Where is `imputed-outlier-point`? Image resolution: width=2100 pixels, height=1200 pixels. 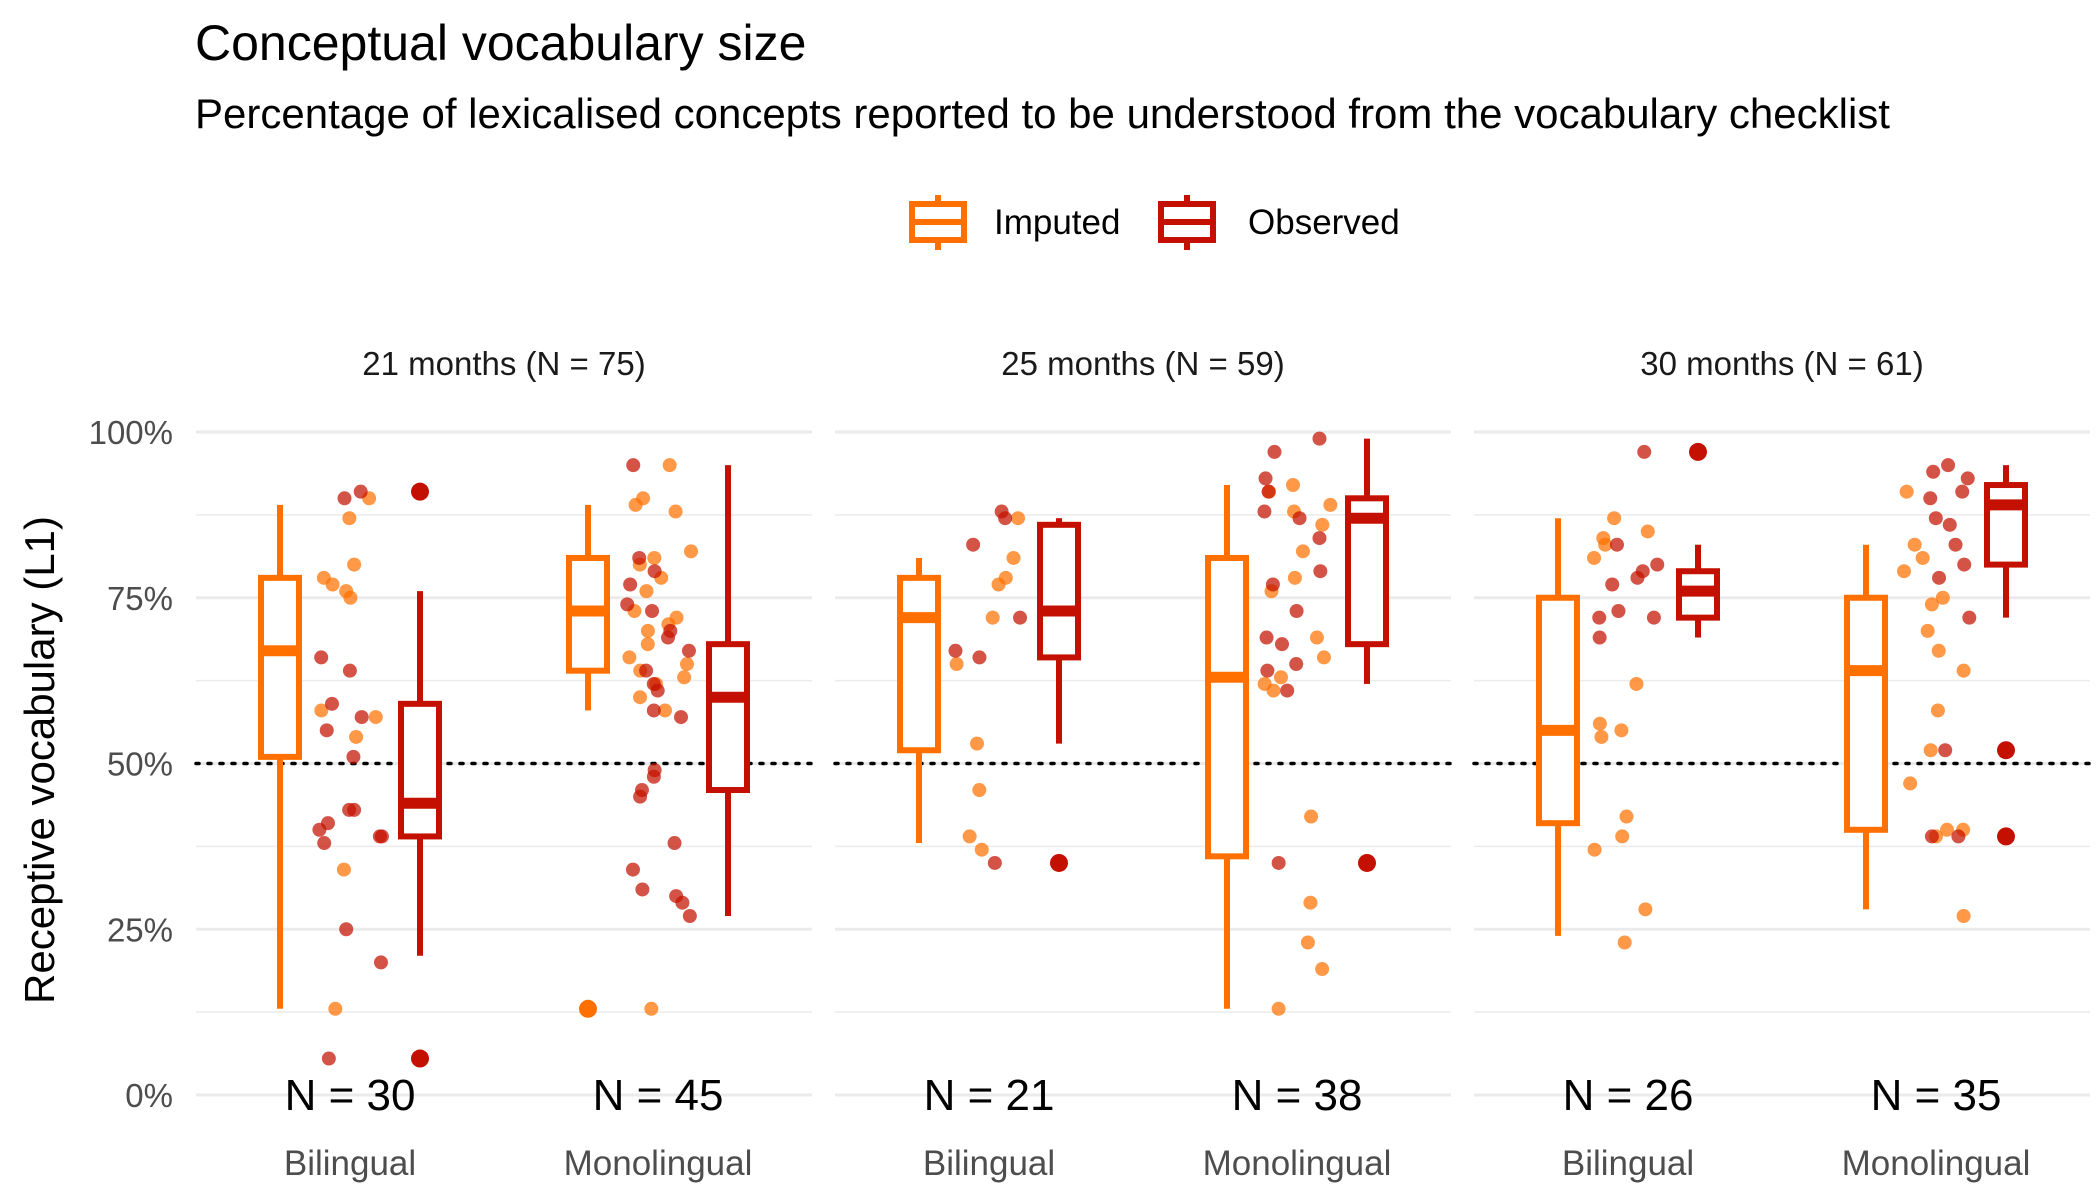 imputed-outlier-point is located at coordinates (588, 1008).